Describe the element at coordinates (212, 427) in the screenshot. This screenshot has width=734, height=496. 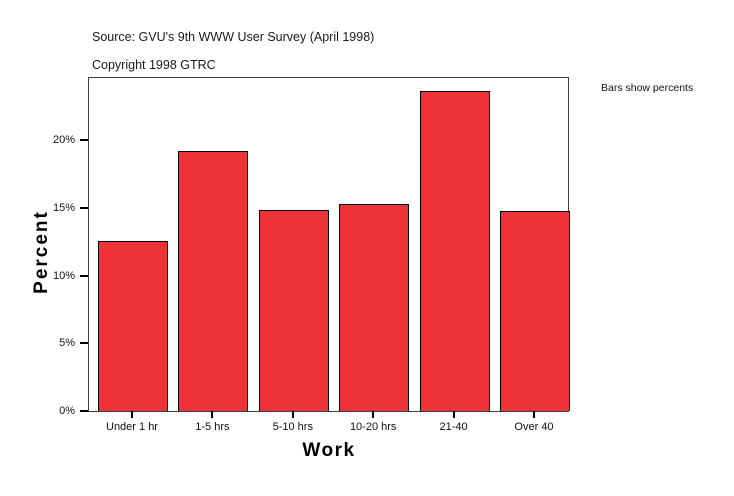
I see `x-axis-category-label: 1-5 hrs` at that location.